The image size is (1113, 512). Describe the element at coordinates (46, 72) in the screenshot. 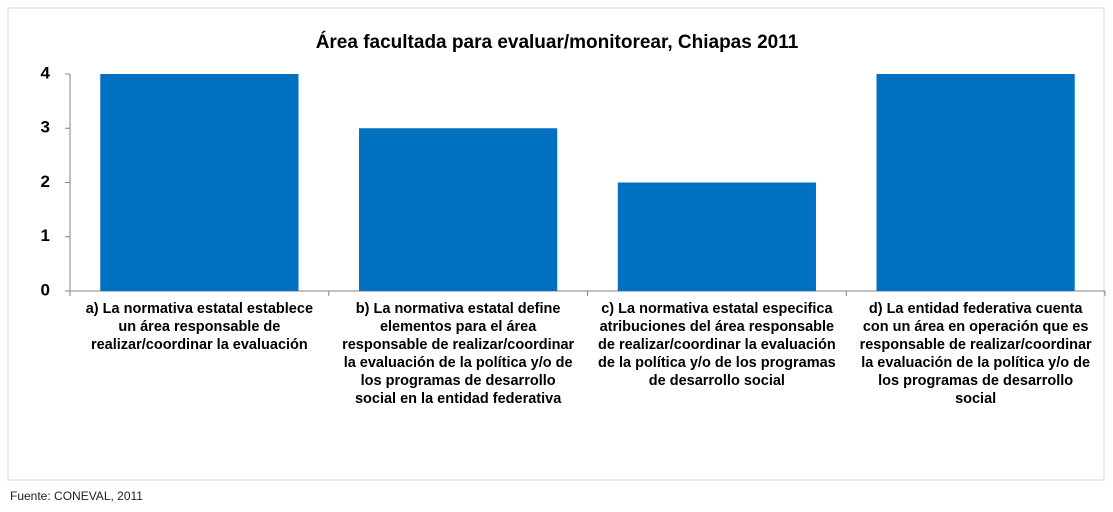

I see `y-tick-label: 4` at that location.